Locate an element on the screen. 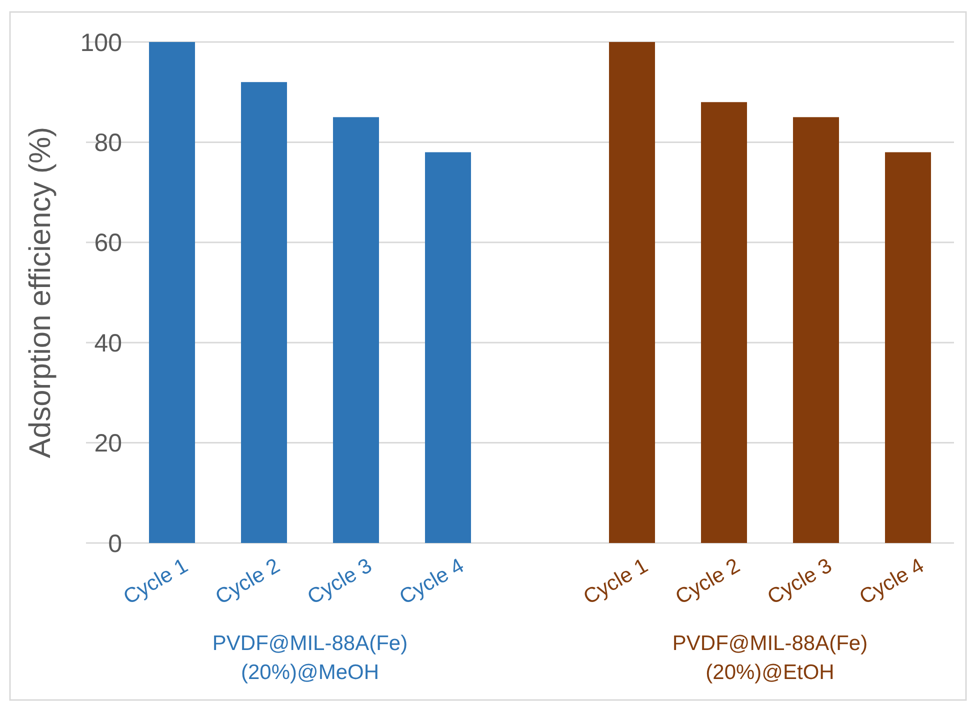 The height and width of the screenshot is (702, 974). y-tick-label: 100 is located at coordinates (101, 42).